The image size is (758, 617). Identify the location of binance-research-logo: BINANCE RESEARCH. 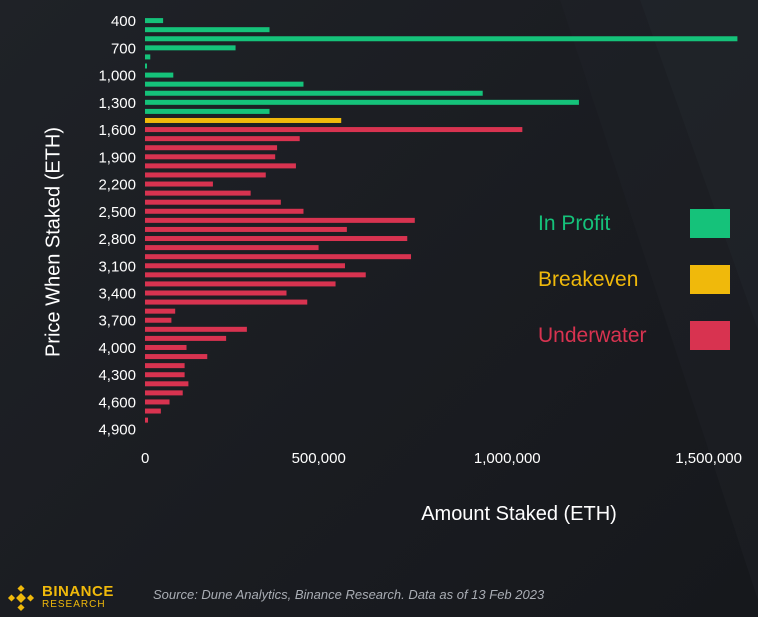
(71, 598).